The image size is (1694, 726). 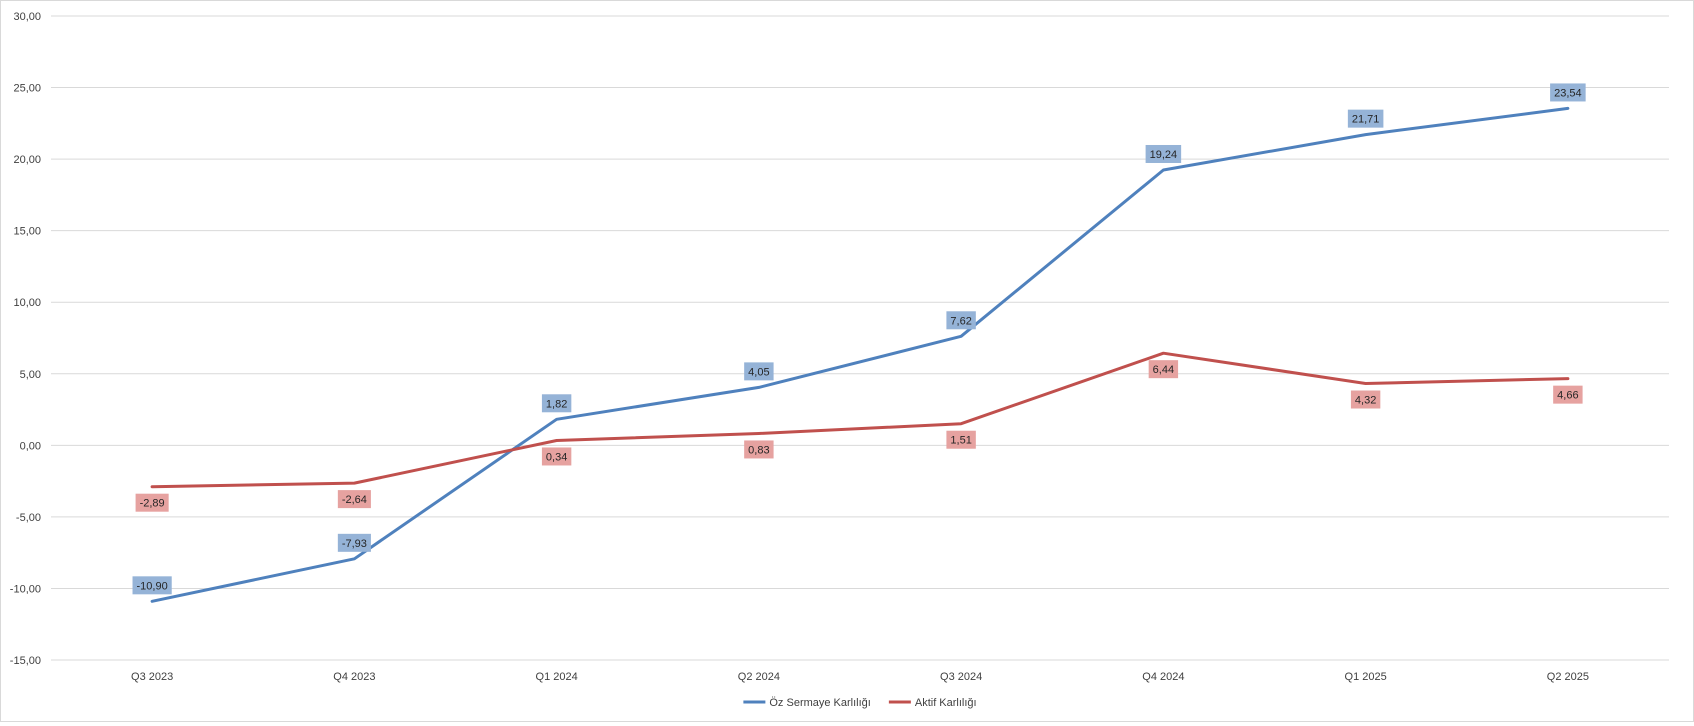 I want to click on y-tick-label: 15,00, so click(x=27, y=232).